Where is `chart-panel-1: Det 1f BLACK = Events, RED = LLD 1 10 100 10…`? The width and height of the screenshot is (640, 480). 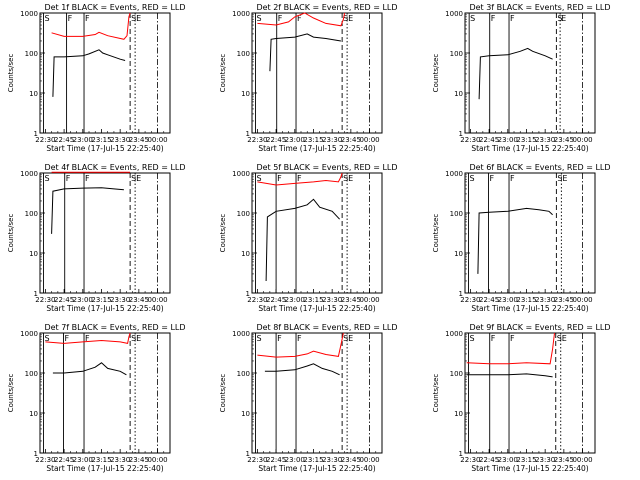 chart-panel-1: Det 1f BLACK = Events, RED = LLD 1 10 100 10… is located at coordinates (96, 78).